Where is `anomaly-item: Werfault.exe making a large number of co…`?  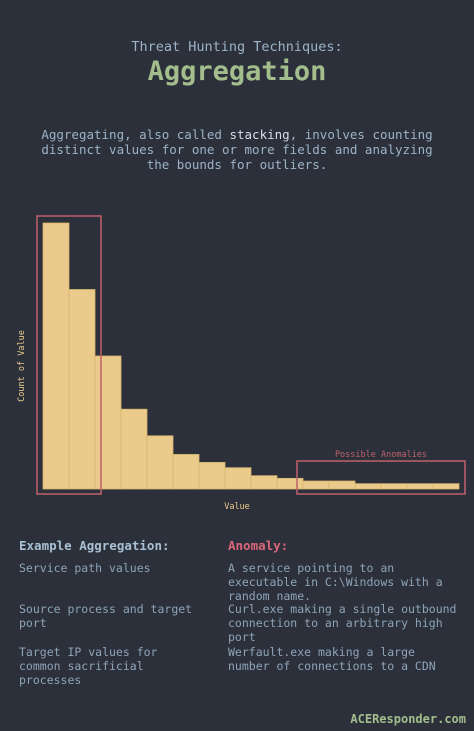
anomaly-item: Werfault.exe making a large number of co… is located at coordinates (332, 659).